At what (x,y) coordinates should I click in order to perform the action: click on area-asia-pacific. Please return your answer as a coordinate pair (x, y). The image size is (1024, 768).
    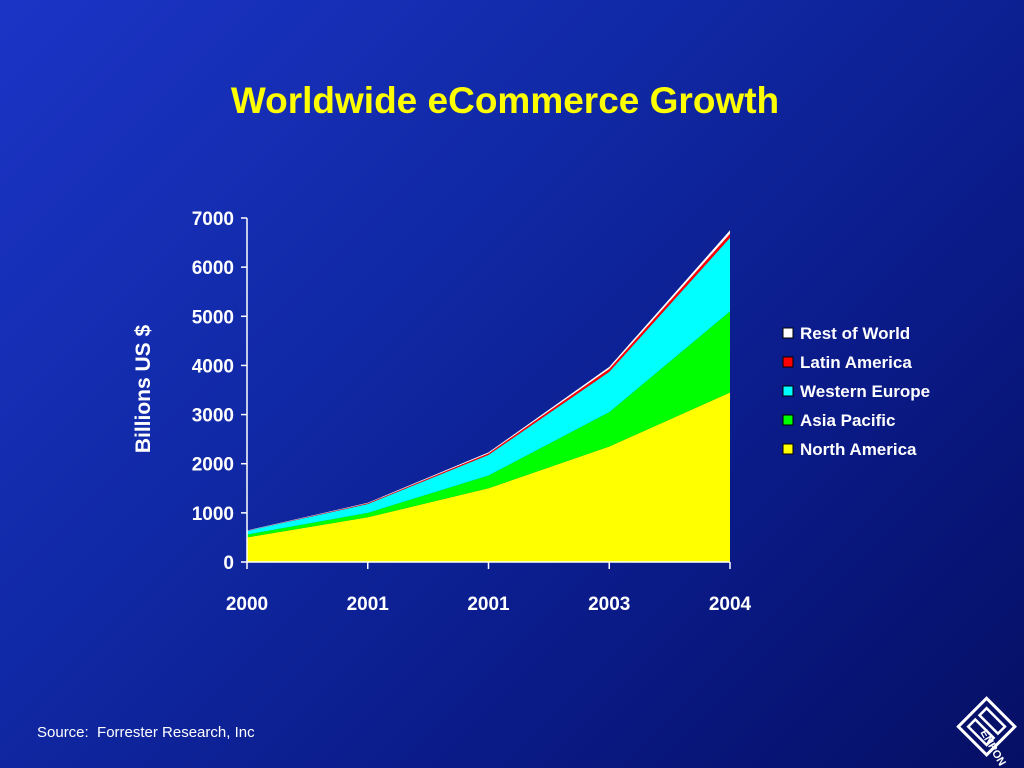
    Looking at the image, I should click on (488, 424).